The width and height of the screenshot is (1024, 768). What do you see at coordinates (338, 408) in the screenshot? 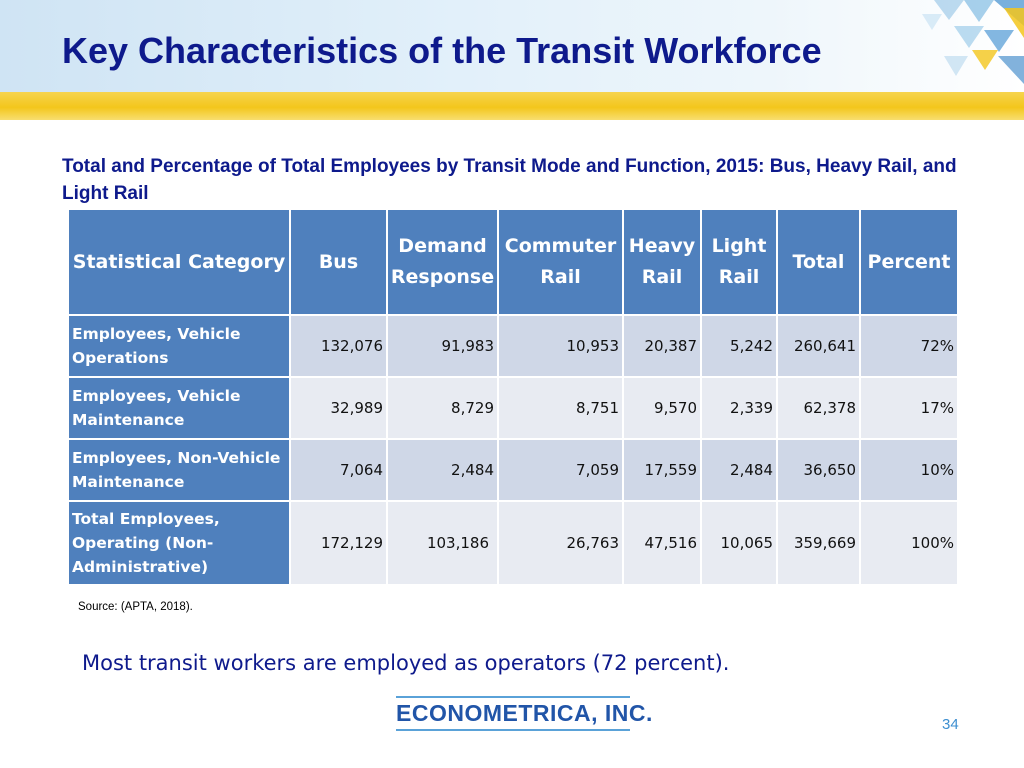
I see `cell-bus: 32,989` at bounding box center [338, 408].